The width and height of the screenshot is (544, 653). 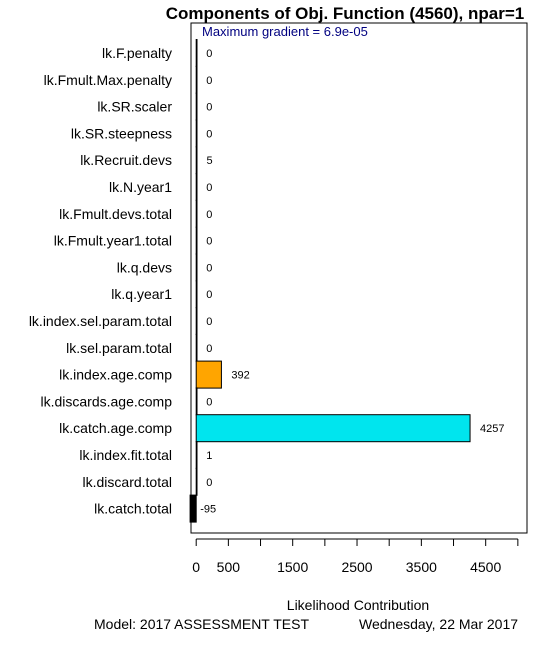 I want to click on value-label-lk-fmult-devs-total: 0, so click(x=209, y=215).